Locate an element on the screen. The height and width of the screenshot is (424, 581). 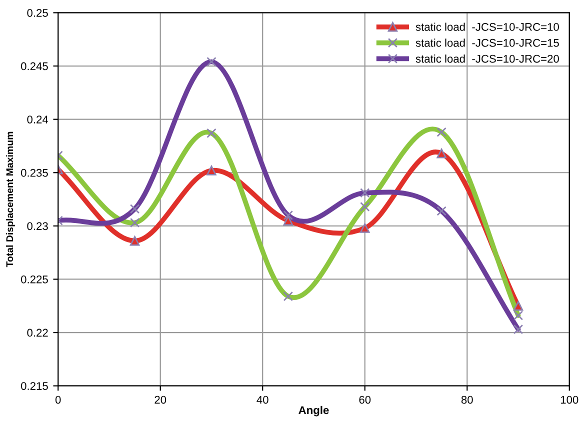
y-tick-label: 0.225 is located at coordinates (34, 280).